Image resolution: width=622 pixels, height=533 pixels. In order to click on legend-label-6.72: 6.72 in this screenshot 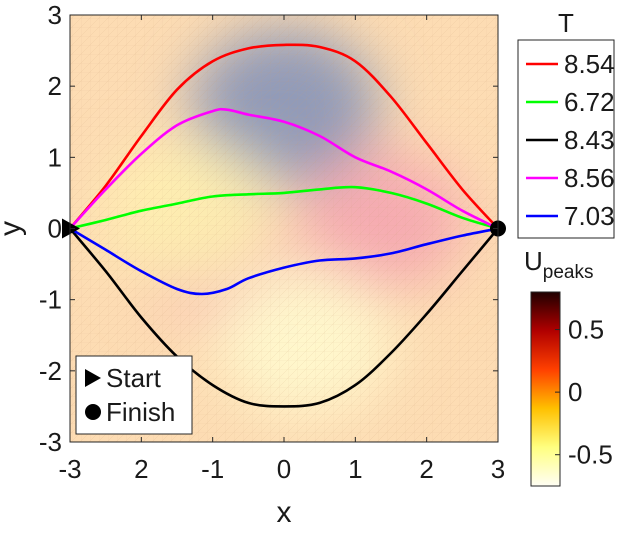, I will do `click(589, 102)`.